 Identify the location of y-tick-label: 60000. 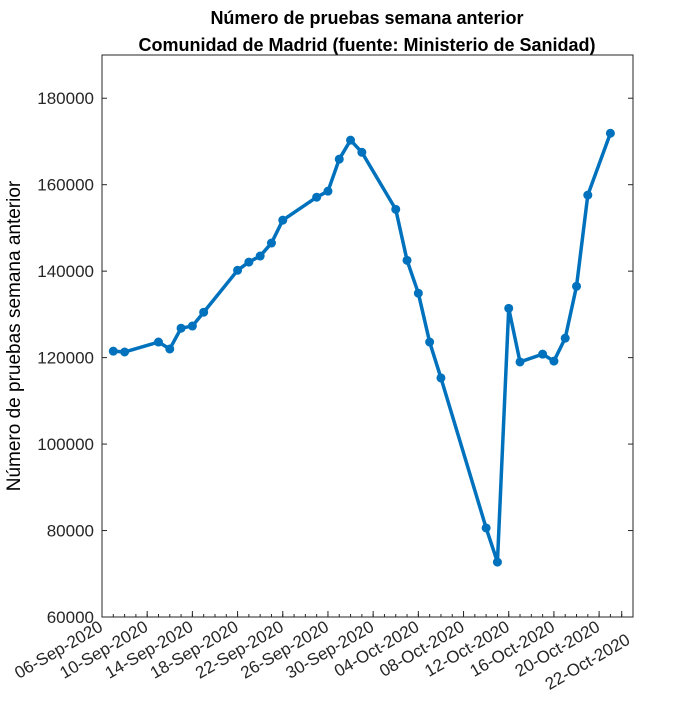
(70, 617).